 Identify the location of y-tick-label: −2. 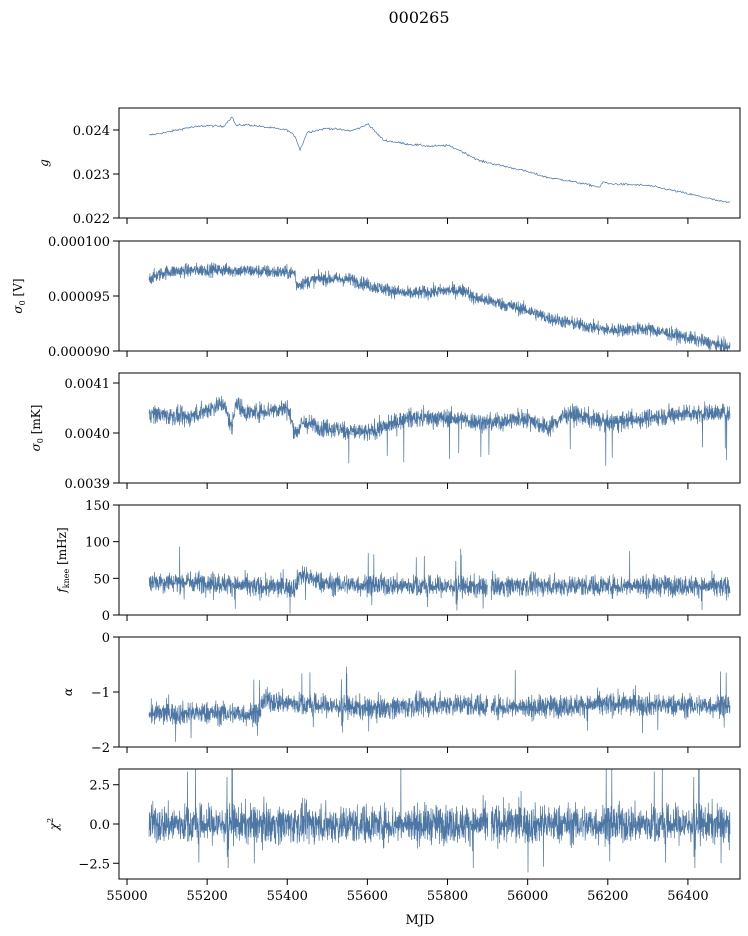
(100, 748).